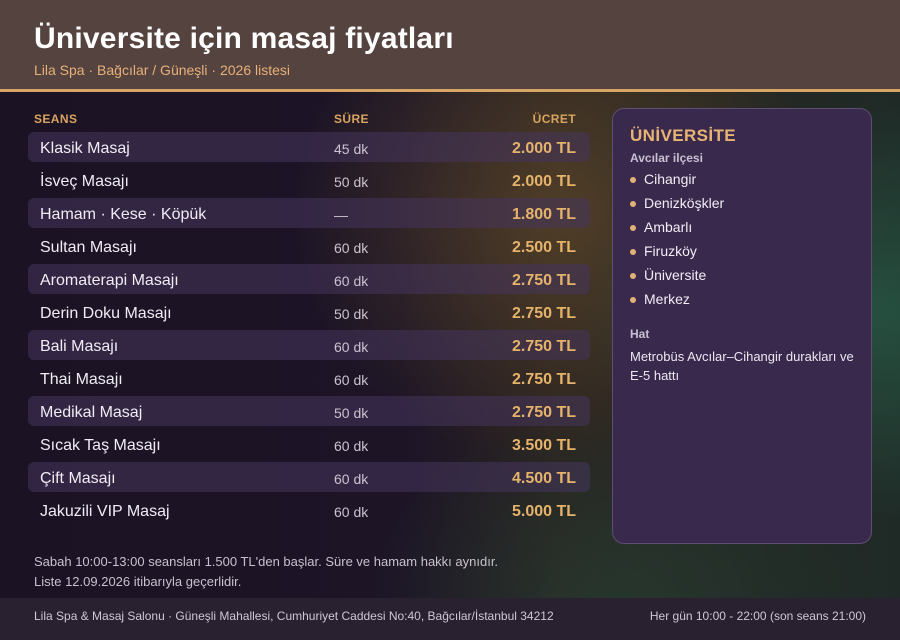  I want to click on service-duration: —, so click(341, 215).